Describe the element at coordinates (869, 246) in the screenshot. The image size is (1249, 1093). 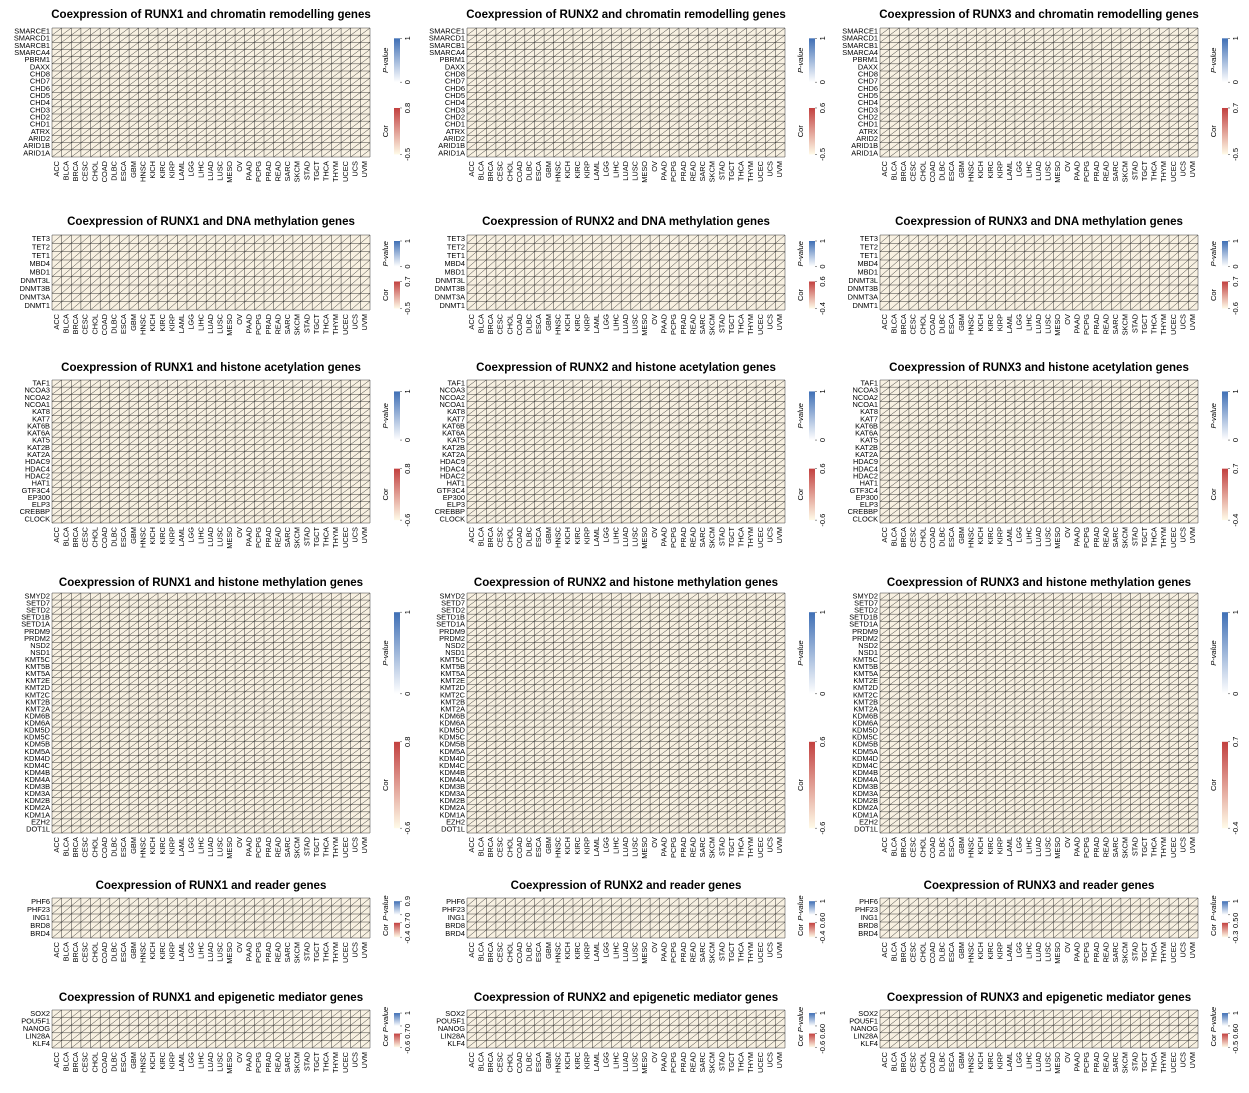
I see `gene-label: TET2` at that location.